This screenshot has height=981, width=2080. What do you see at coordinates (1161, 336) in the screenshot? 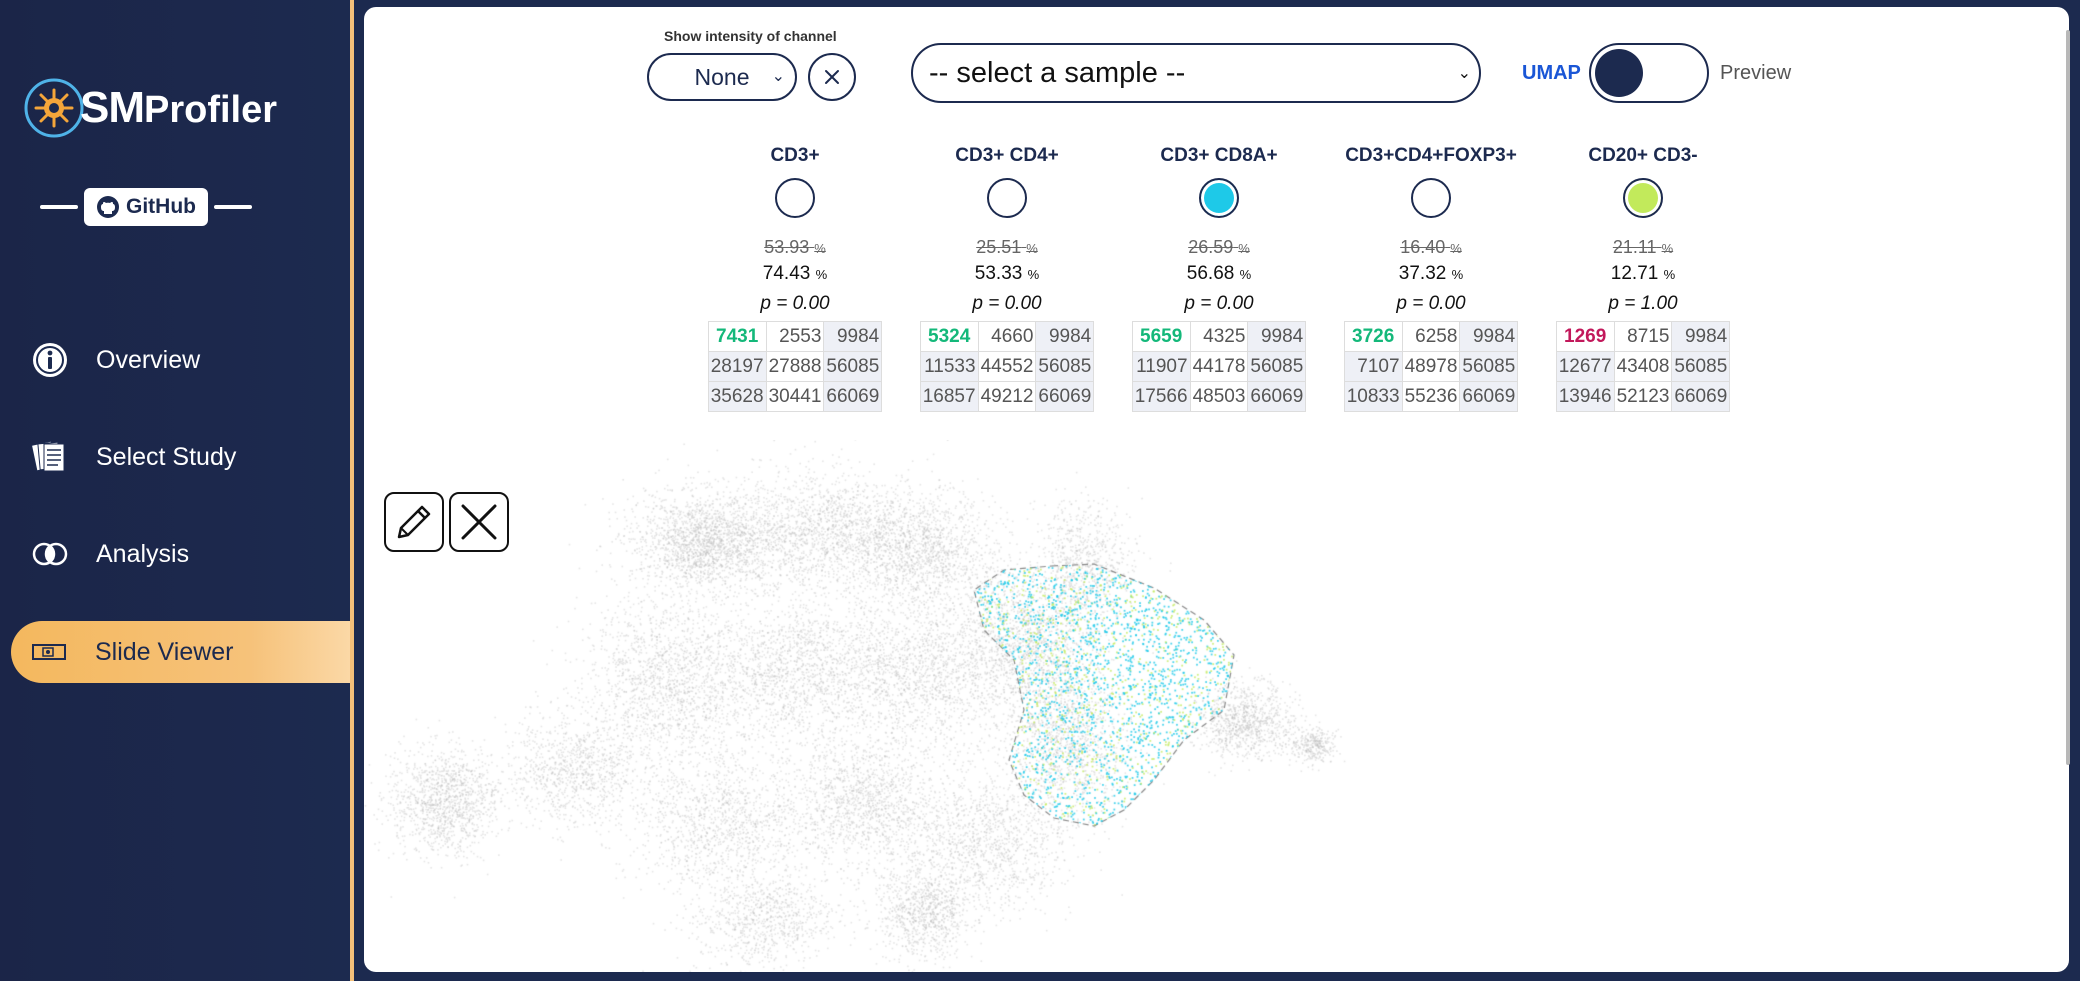
I see `table-cell: 5659` at bounding box center [1161, 336].